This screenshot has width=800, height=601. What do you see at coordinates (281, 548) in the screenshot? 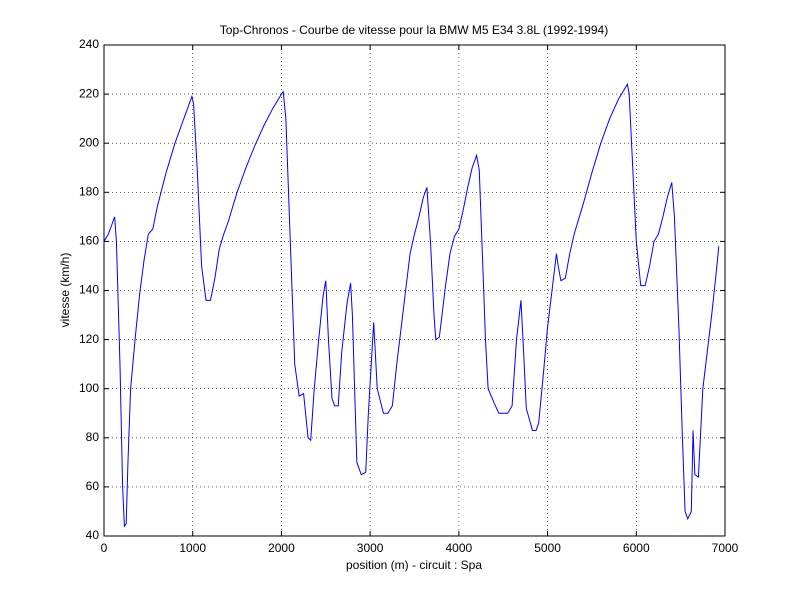
I see `x-tick-label: 2000` at bounding box center [281, 548].